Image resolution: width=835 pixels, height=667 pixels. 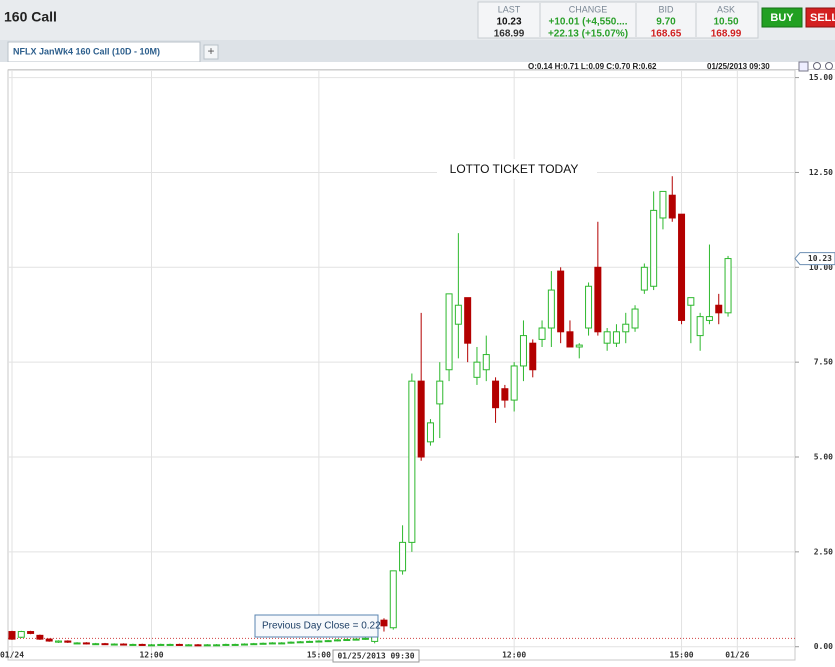 I want to click on instrument-title: 160 Call, so click(x=30, y=17).